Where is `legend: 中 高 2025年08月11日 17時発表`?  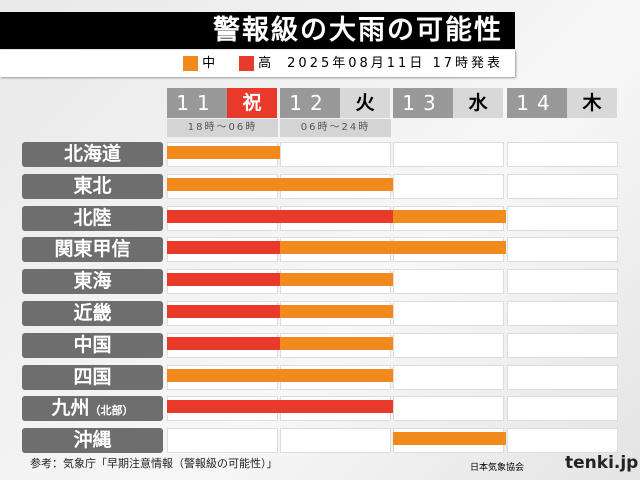 legend: 中 高 2025年08月11日 17時発表 is located at coordinates (257, 63).